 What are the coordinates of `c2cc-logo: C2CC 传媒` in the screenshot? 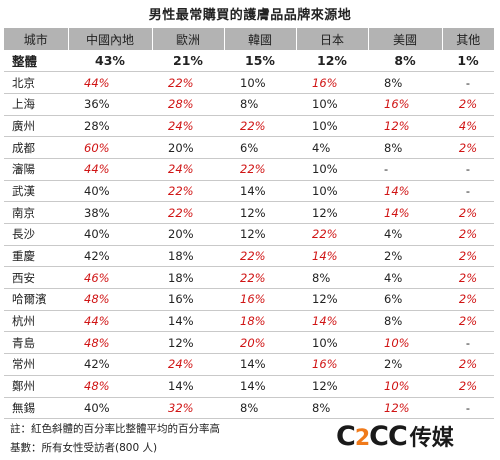 It's located at (395, 436).